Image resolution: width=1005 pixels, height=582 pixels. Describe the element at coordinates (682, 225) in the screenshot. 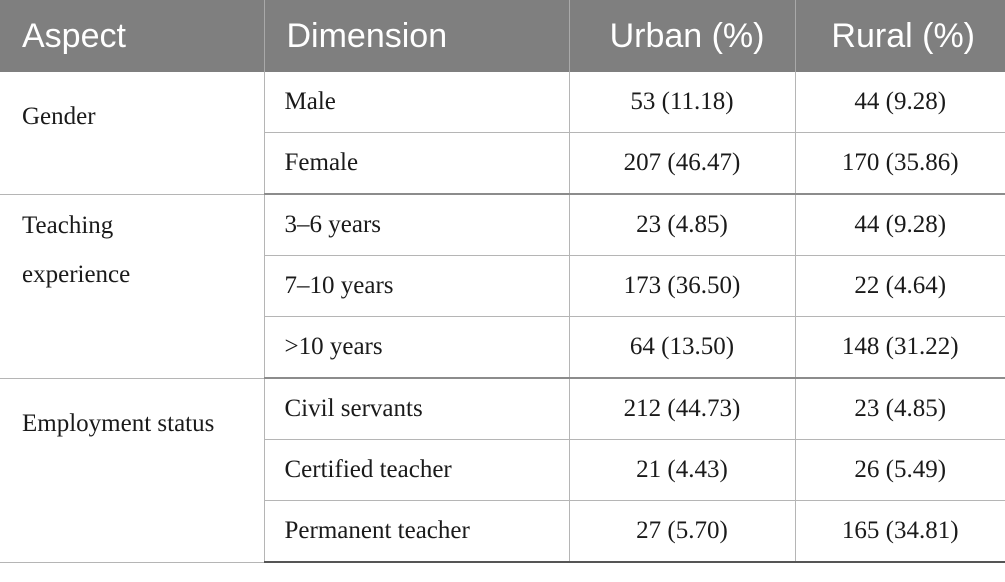

I see `urban-cell: 23 (4.85)` at that location.